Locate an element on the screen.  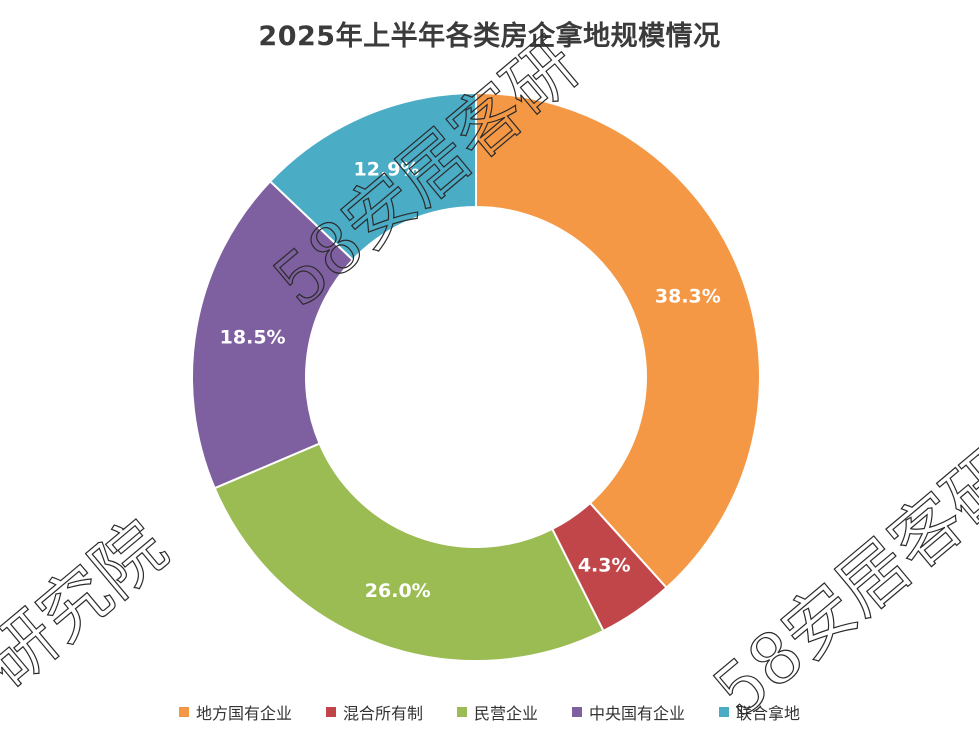
legend-item-local-soe: 地方国有企业 is located at coordinates (235, 712).